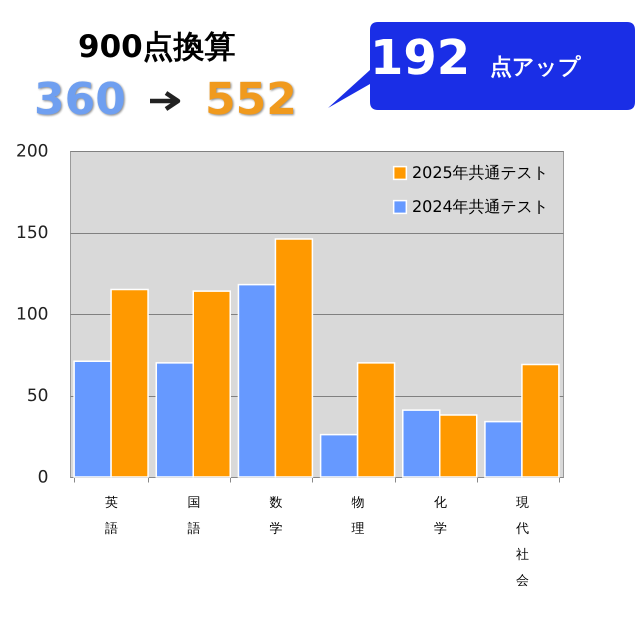  I want to click on y-tick-label: 0, so click(43, 478).